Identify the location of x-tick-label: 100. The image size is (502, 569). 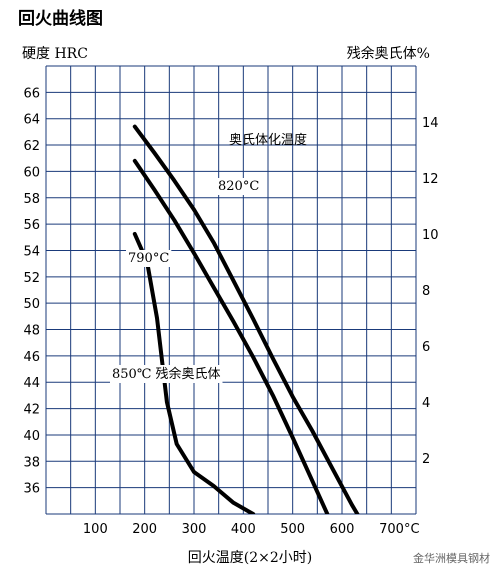
(95, 529).